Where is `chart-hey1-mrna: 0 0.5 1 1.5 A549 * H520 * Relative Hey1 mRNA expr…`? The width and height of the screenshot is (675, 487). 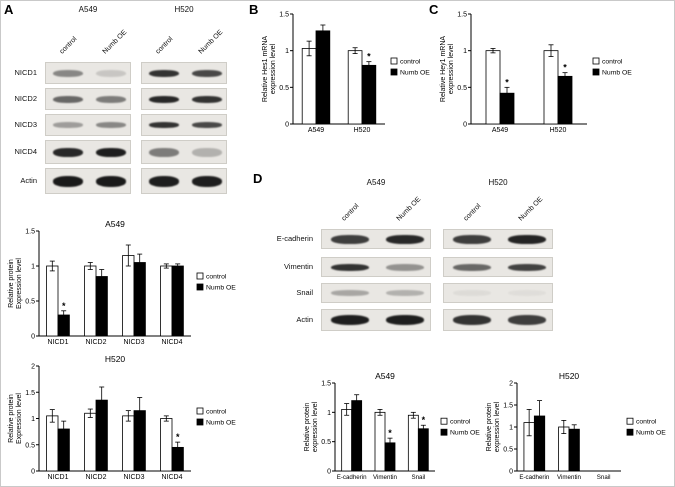
chart-hey1-mrna: 0 0.5 1 1.5 A549 * H520 * Relative Hey1 mRNA expr… is located at coordinates (537, 72).